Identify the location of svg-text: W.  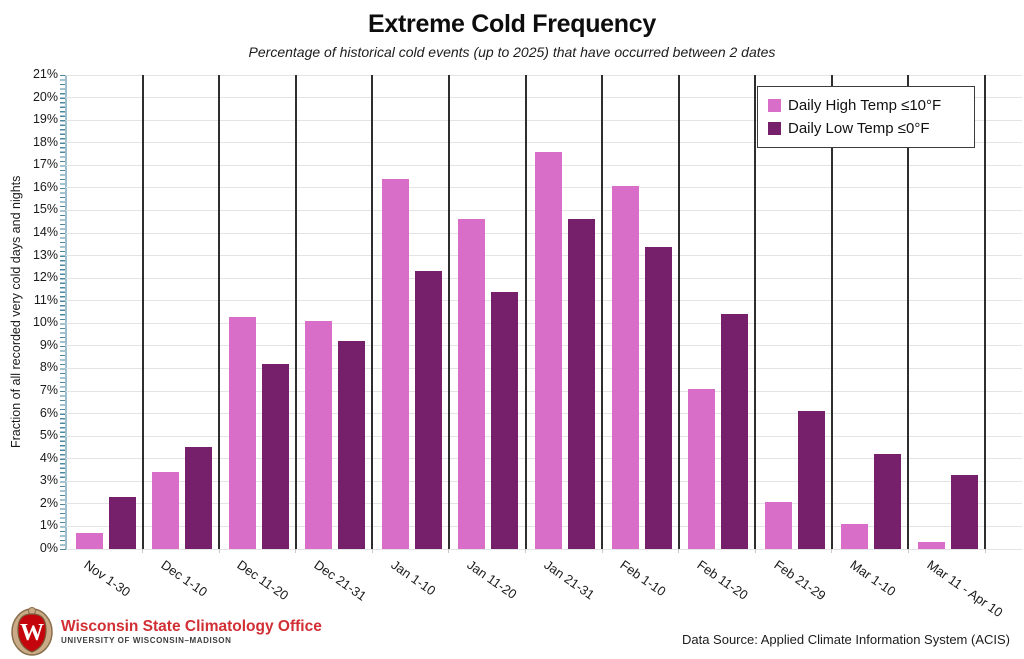
(32, 633).